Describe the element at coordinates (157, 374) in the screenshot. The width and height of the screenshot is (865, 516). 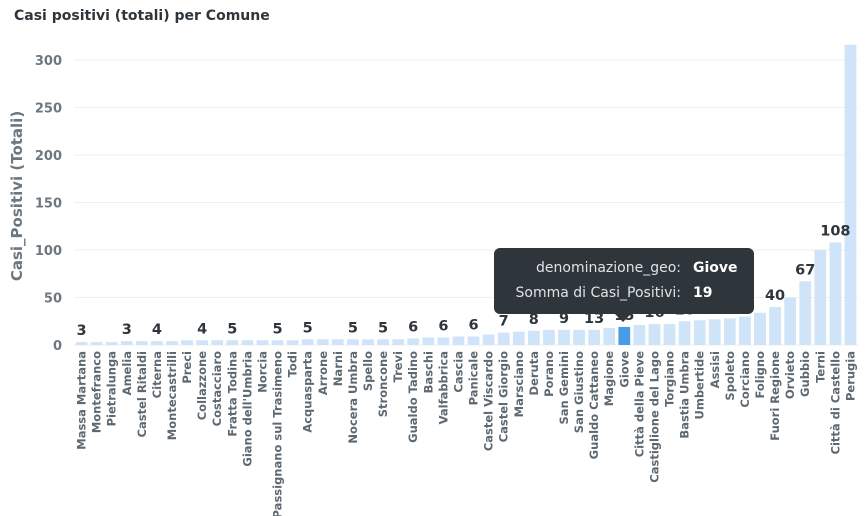
I see `x-tick-label: Citerna` at that location.